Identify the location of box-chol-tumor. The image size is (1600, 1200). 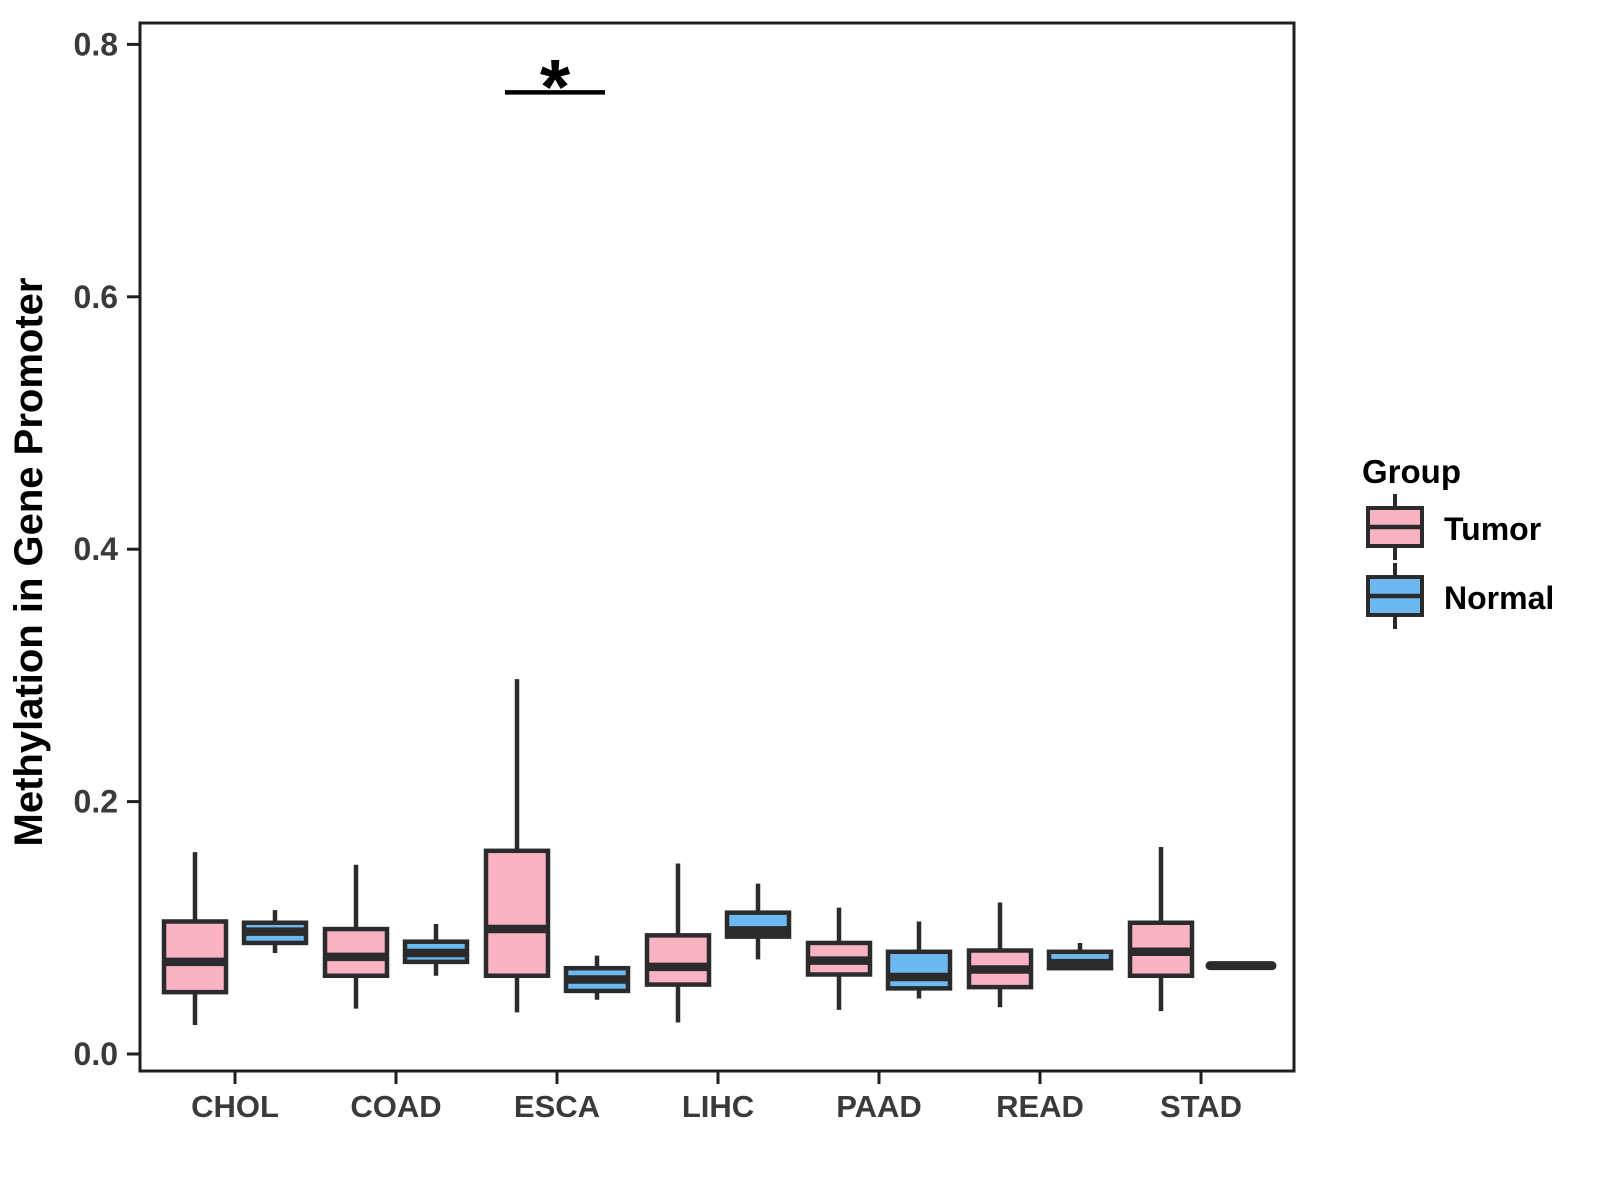
(195, 957).